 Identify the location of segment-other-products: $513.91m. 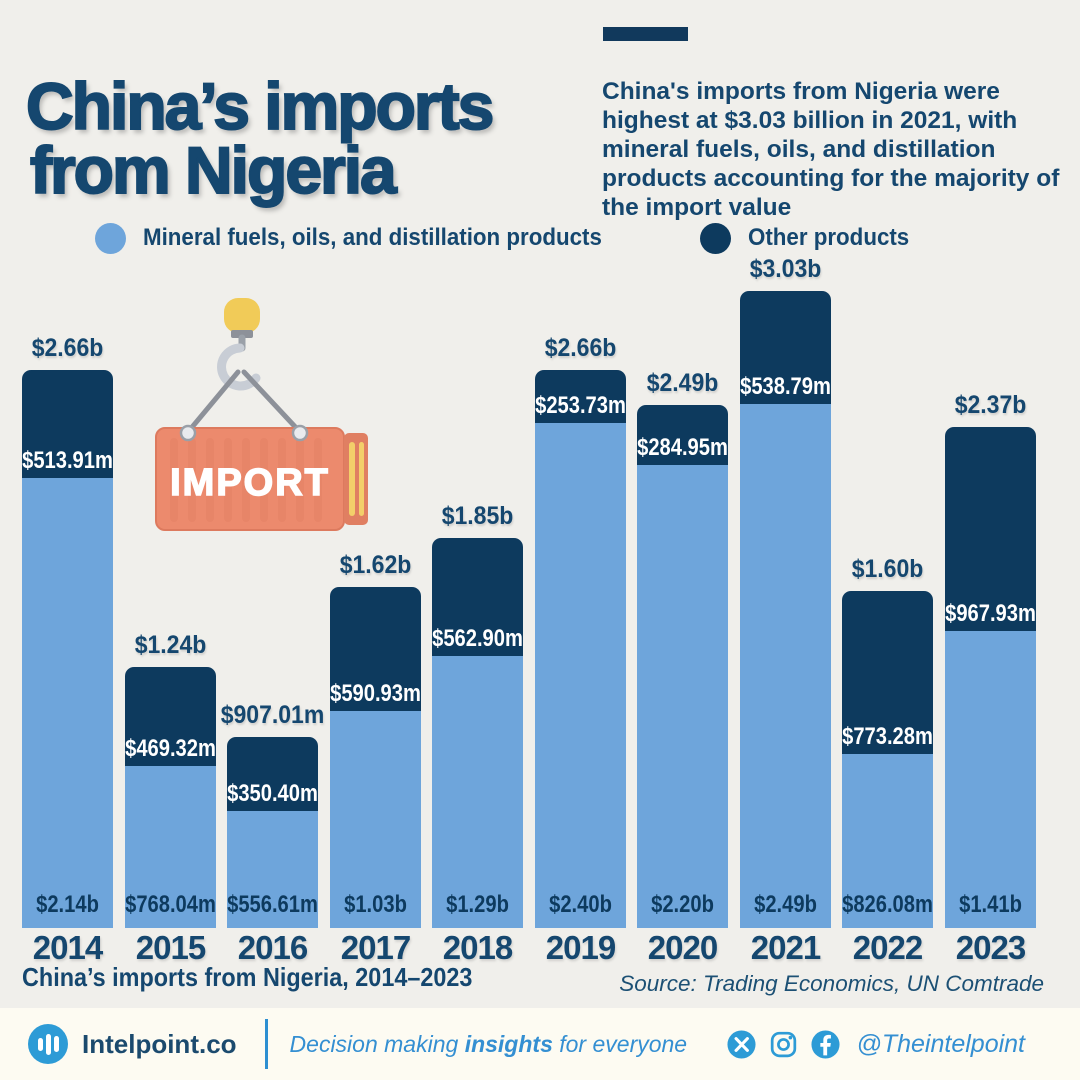
(67, 424).